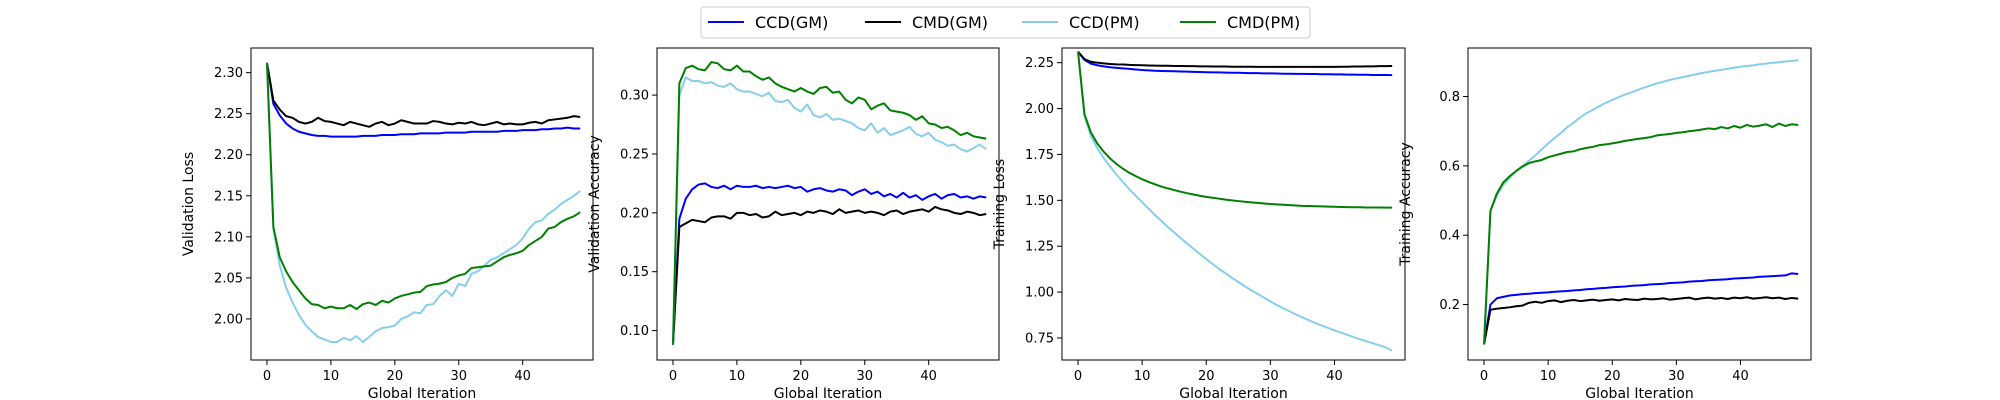 The height and width of the screenshot is (400, 2000). I want to click on legend-entry-ccd-gm: CCD(GM), so click(768, 22).